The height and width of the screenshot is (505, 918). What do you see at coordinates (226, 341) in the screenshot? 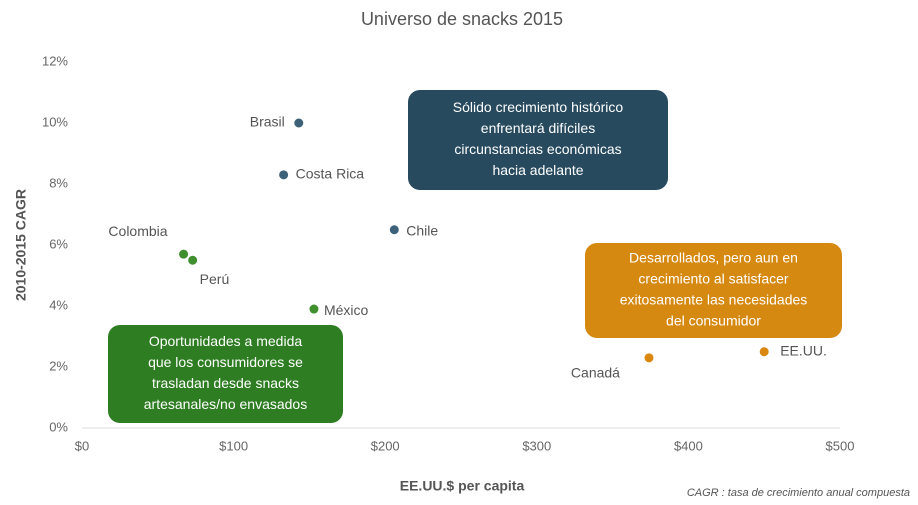
I see `annotation-text: Oportunidades a medida` at bounding box center [226, 341].